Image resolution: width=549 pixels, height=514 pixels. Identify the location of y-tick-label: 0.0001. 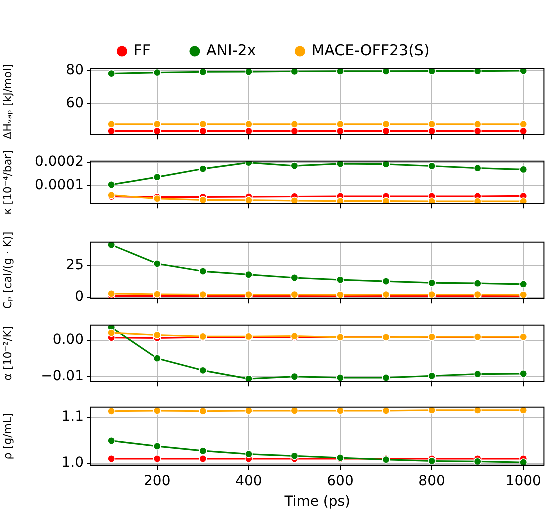
(59, 185).